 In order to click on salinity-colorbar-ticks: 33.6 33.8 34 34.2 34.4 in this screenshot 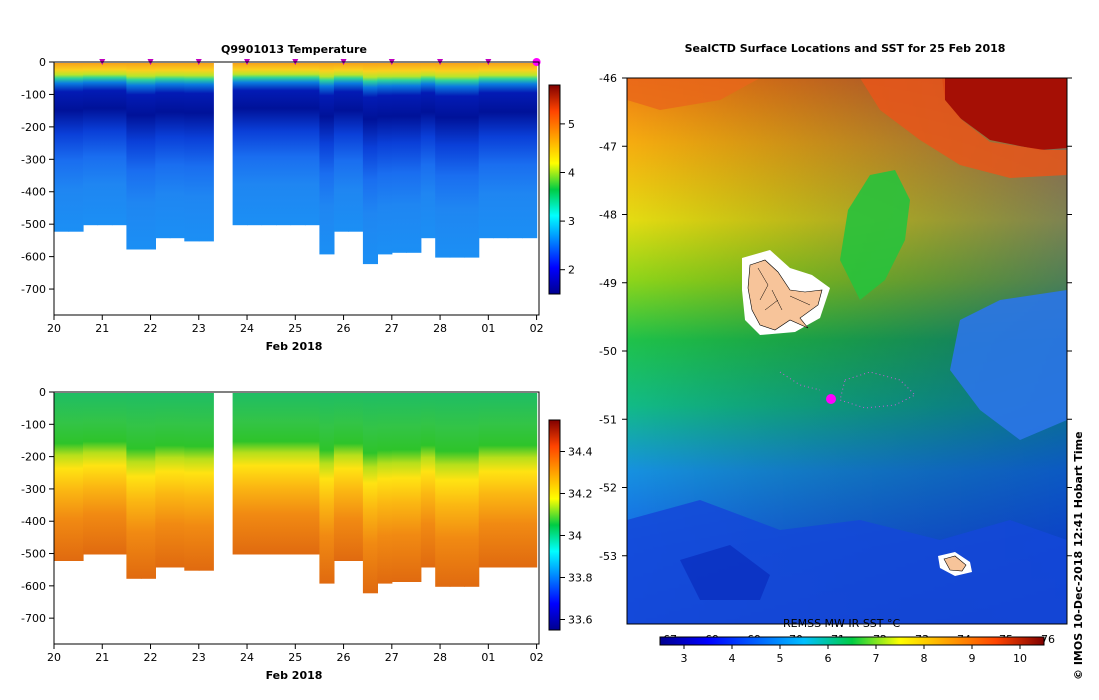, I will do `click(576, 536)`.